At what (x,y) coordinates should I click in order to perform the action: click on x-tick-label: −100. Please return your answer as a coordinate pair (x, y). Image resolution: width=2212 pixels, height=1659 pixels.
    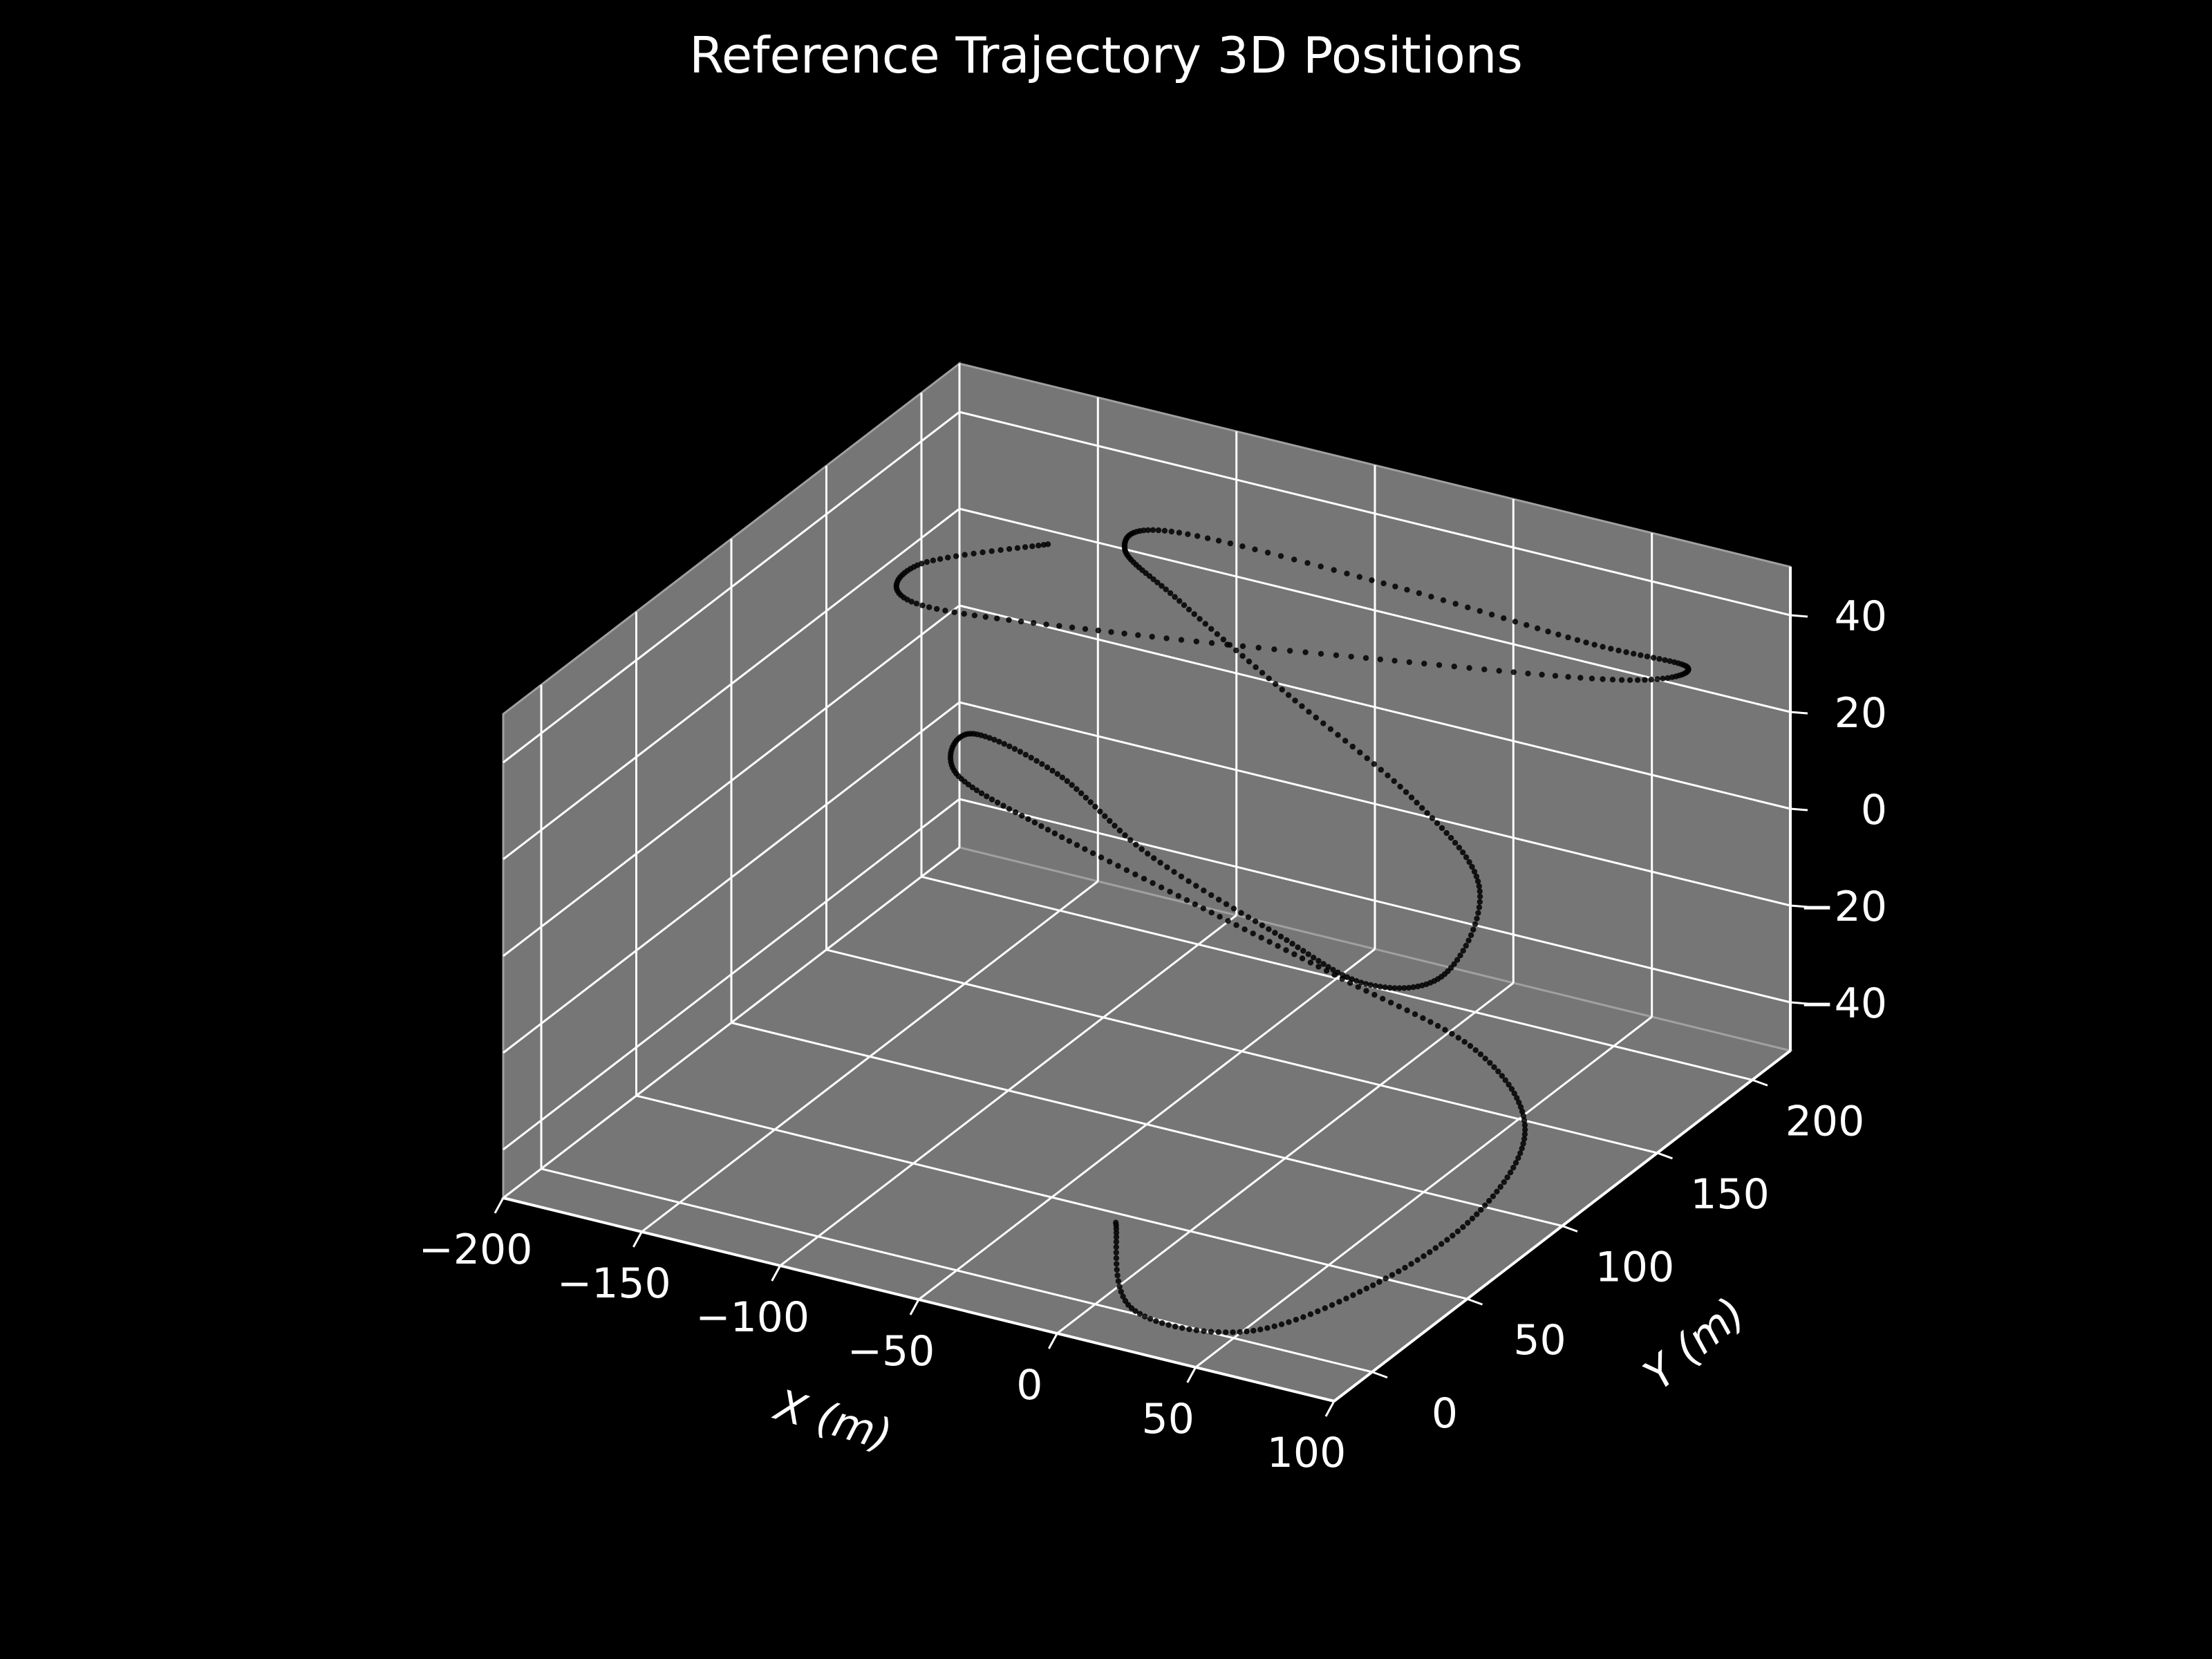
    Looking at the image, I should click on (752, 1317).